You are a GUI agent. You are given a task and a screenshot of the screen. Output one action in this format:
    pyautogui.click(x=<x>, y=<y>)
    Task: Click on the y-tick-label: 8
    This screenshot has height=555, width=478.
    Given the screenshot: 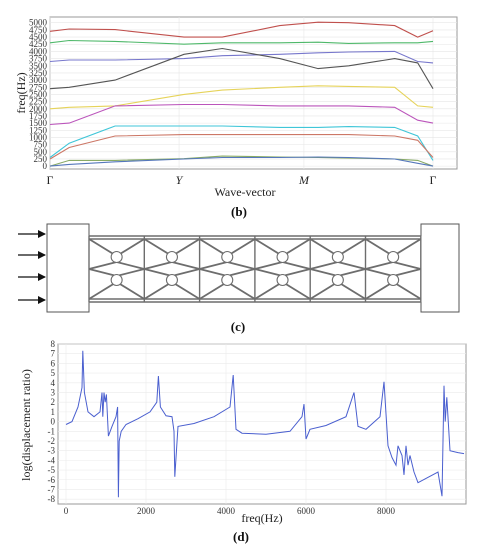 What is the action you would take?
    pyautogui.click(x=53, y=344)
    